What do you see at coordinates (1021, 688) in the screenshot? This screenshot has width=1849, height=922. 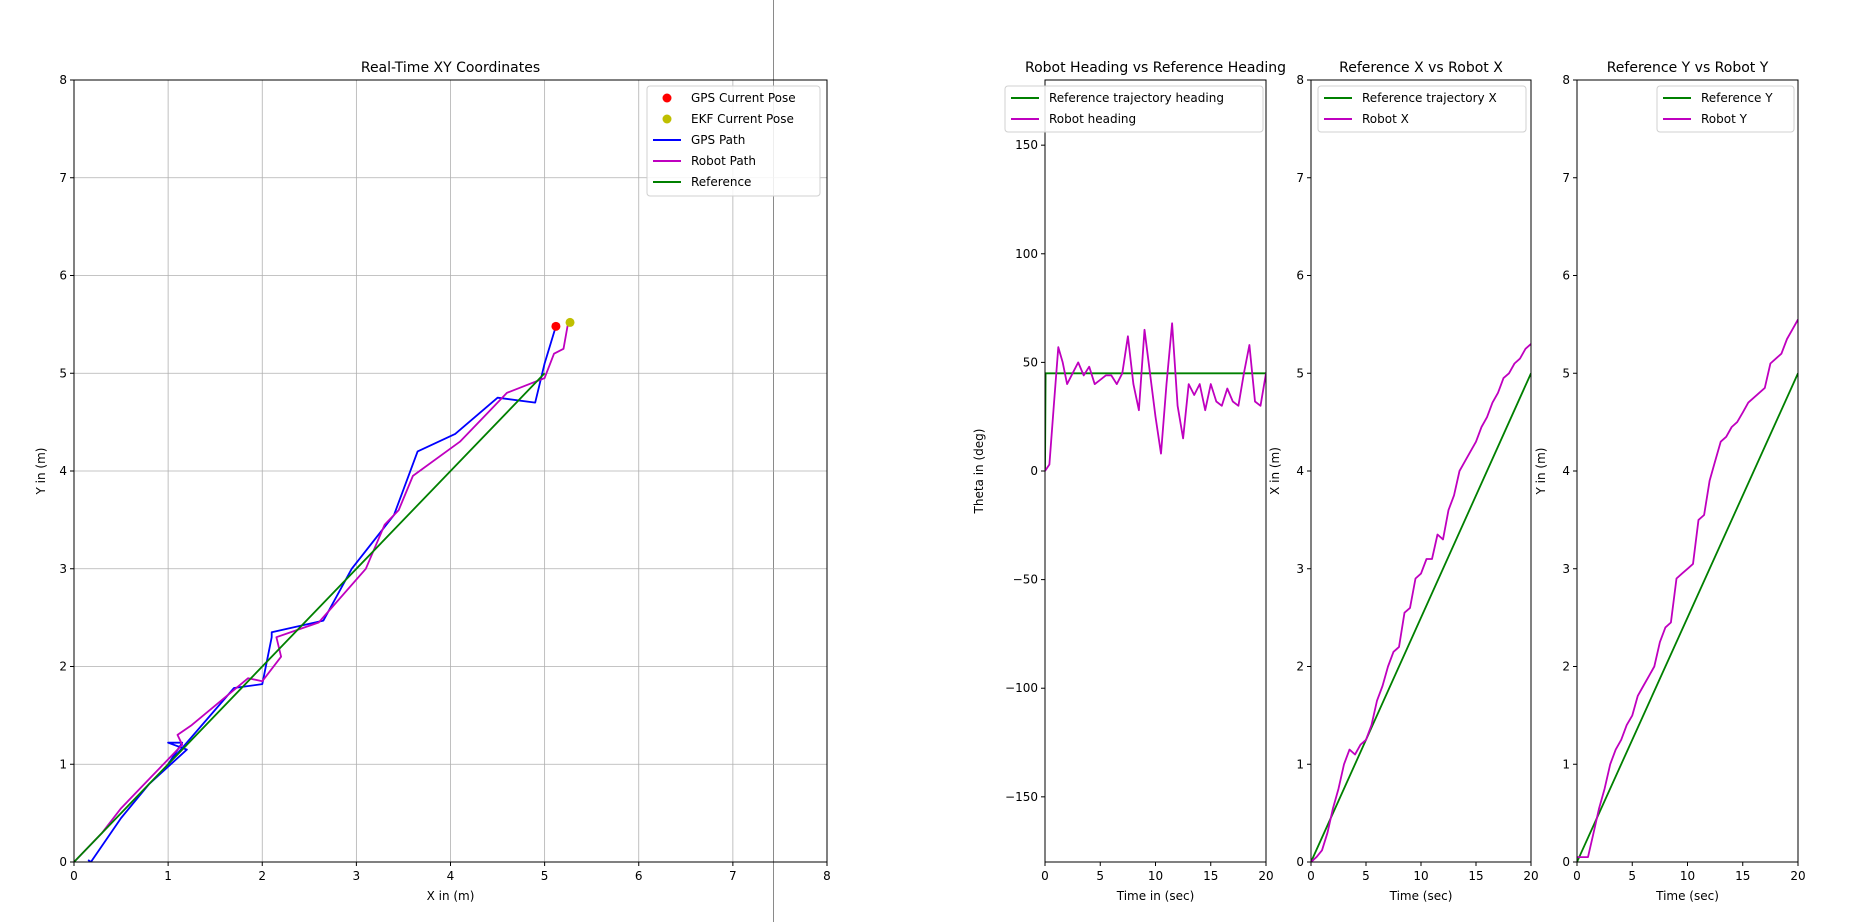 I see `y-tick-label: −100` at bounding box center [1021, 688].